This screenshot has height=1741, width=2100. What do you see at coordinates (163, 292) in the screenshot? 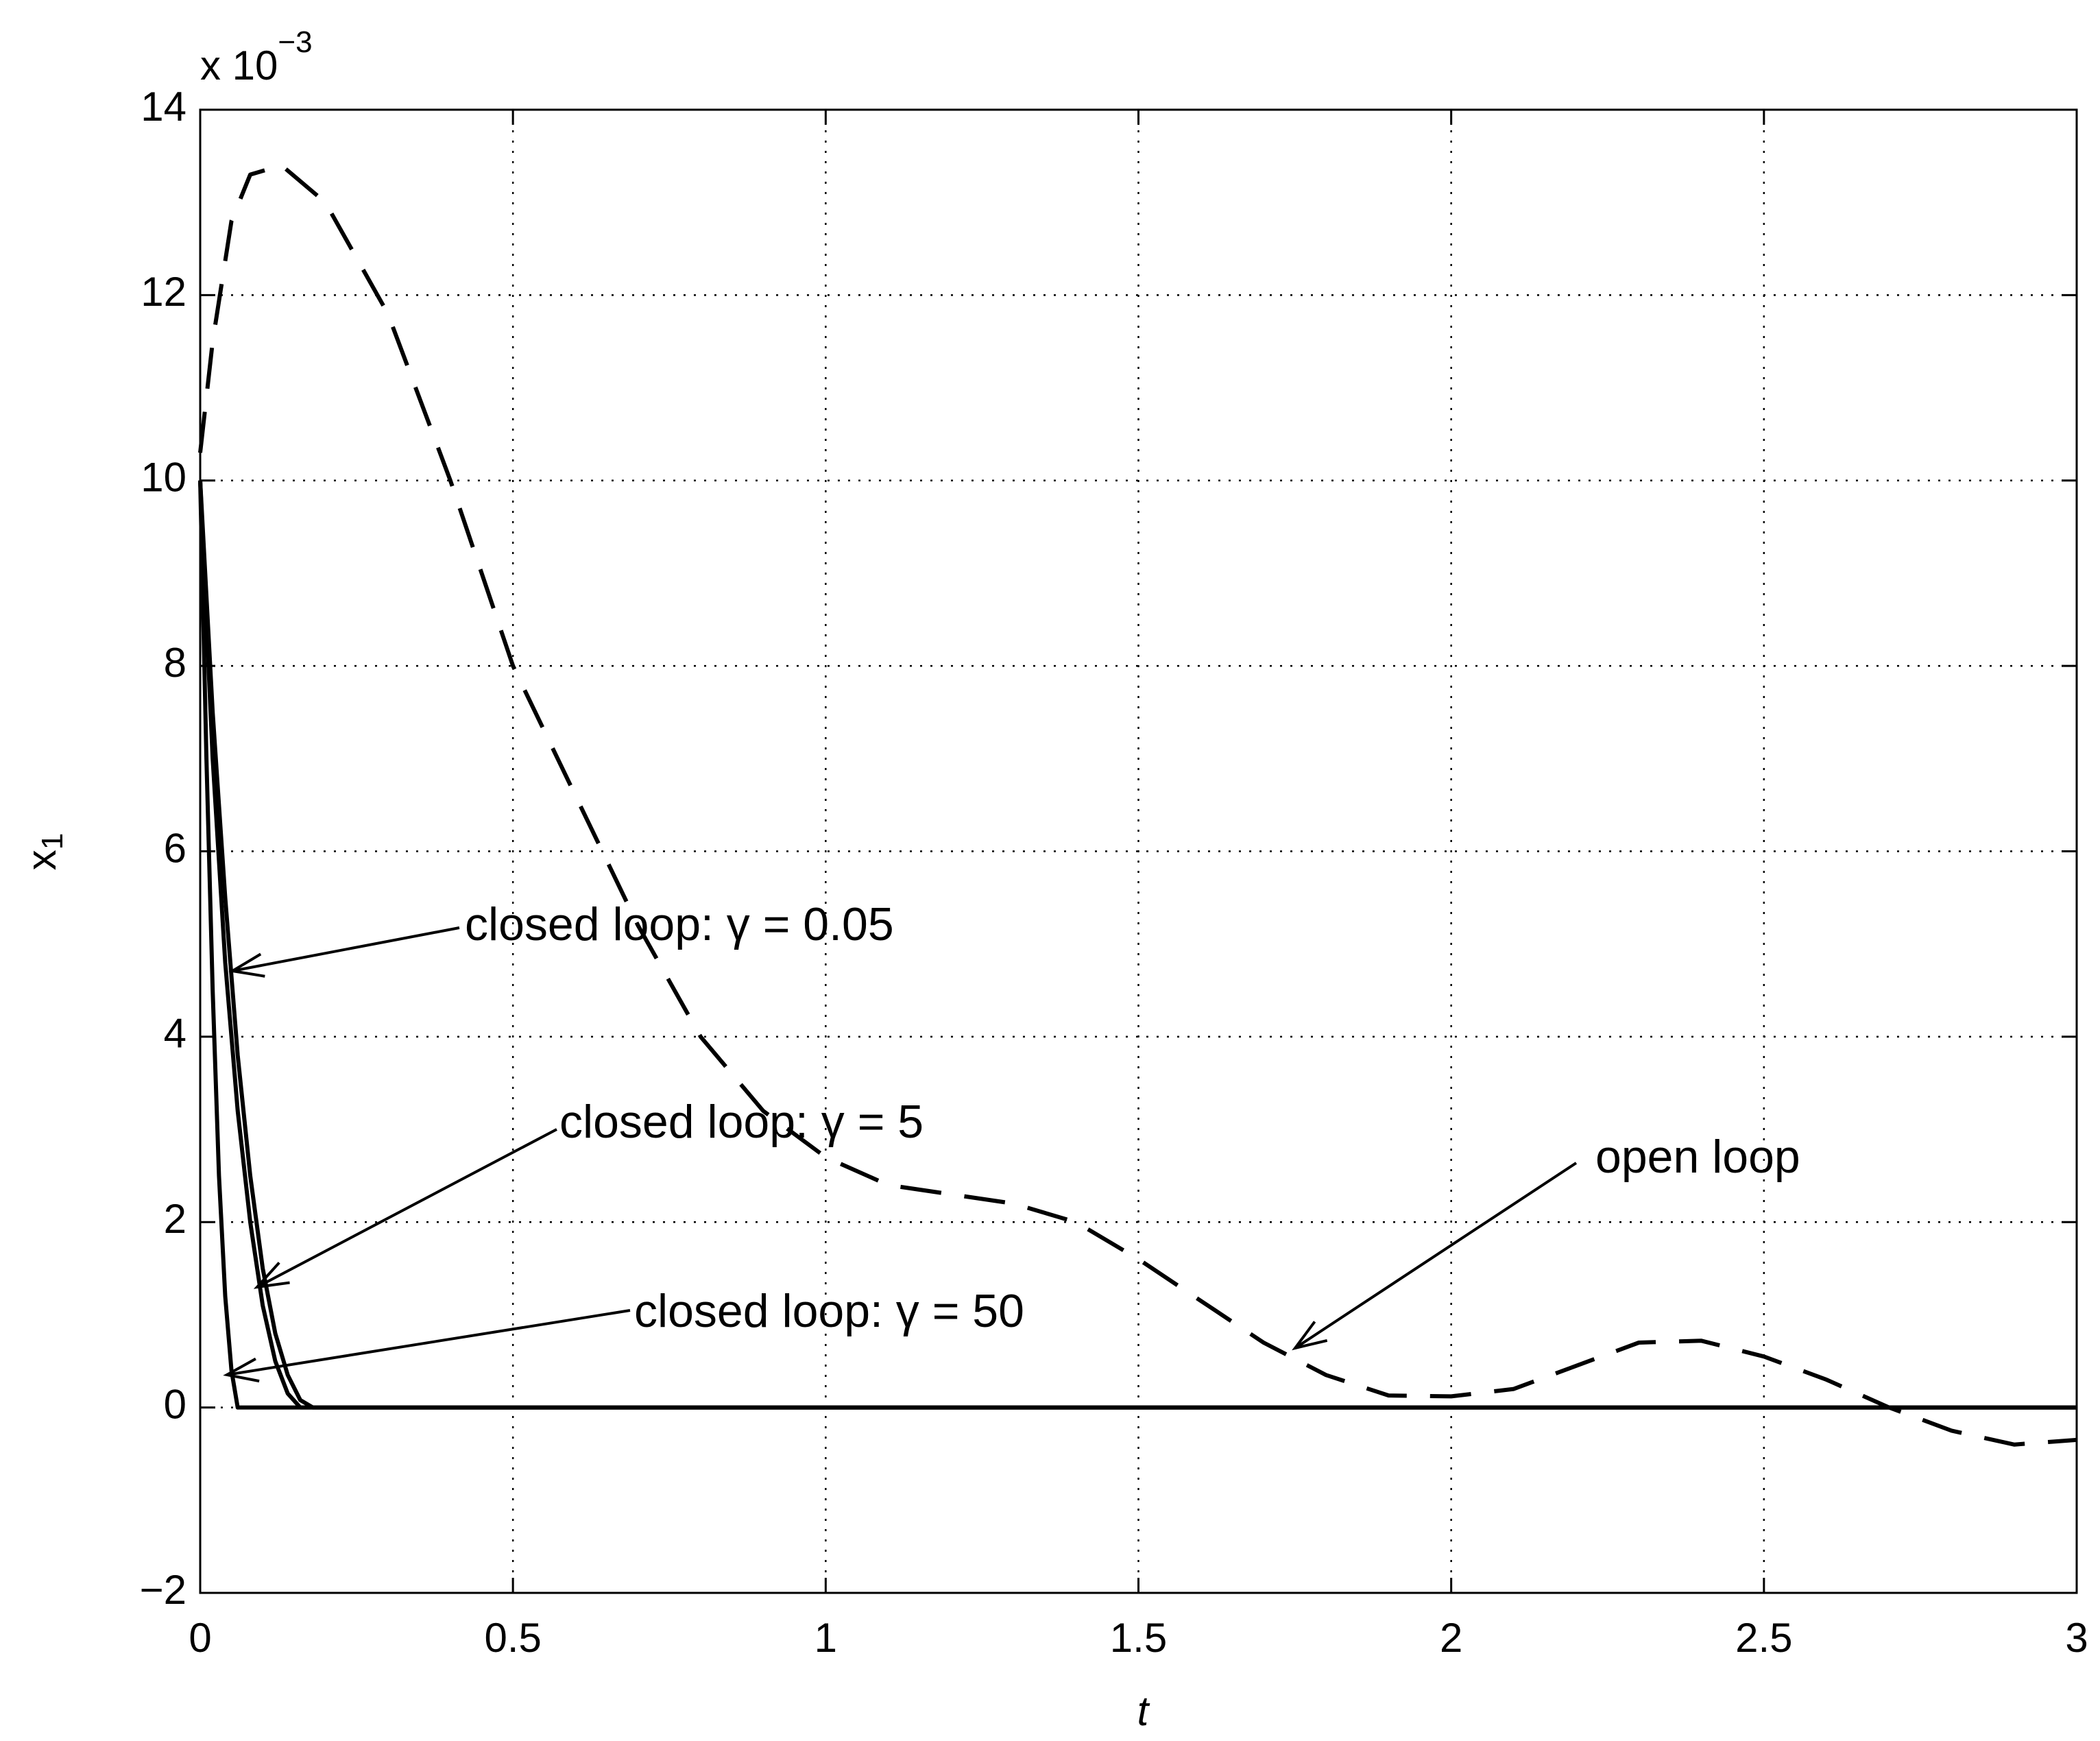
I see `y-tick-label: 12` at bounding box center [163, 292].